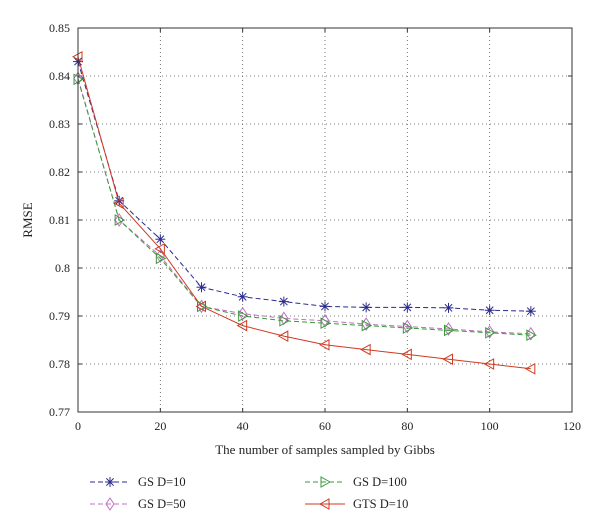 Image resolution: width=600 pixels, height=530 pixels. I want to click on y-tick-label: 0.8, so click(62, 268).